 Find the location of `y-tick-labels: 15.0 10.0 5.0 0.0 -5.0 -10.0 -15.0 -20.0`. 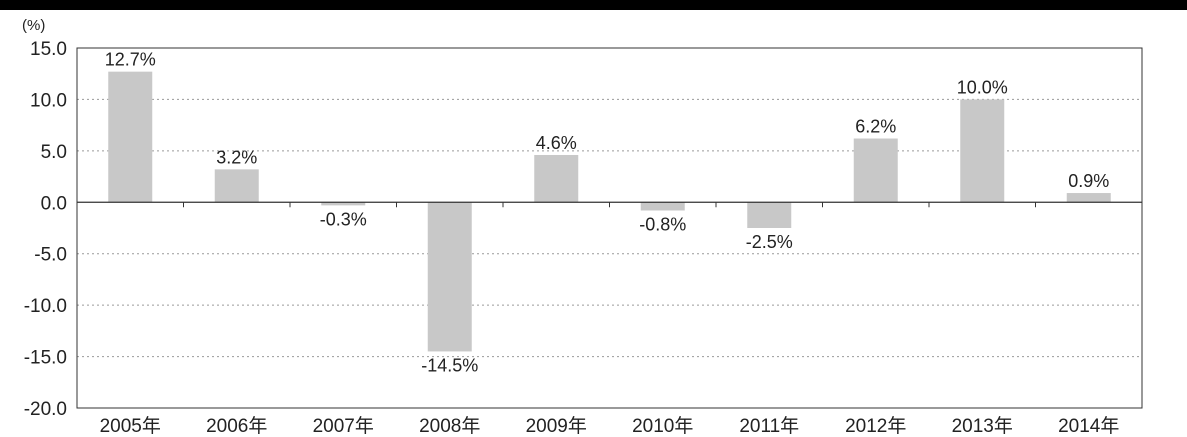

y-tick-labels: 15.0 10.0 5.0 0.0 -5.0 -10.0 -15.0 -20.0 is located at coordinates (45, 229).